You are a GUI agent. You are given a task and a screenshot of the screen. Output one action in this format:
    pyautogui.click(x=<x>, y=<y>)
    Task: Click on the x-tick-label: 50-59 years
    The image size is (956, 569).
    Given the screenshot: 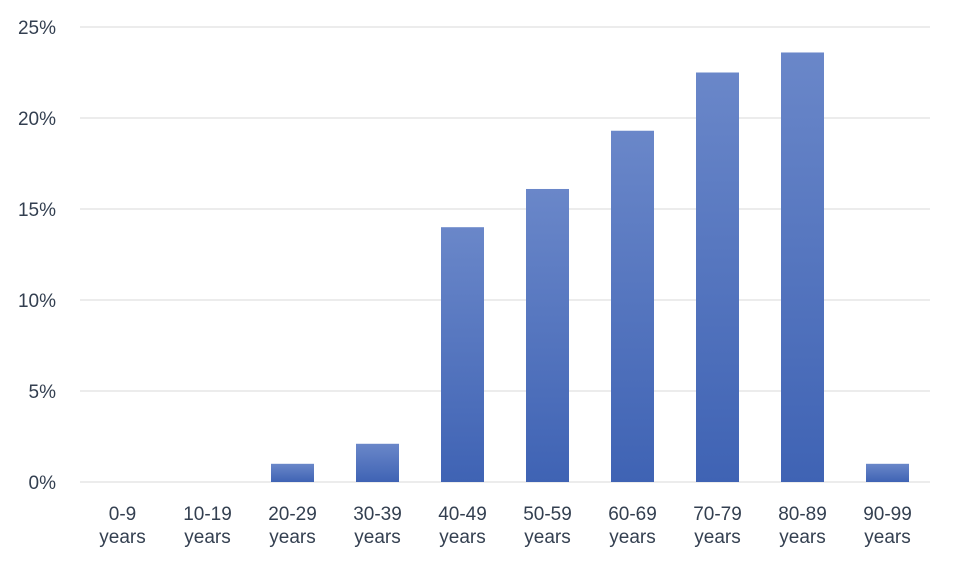 What is the action you would take?
    pyautogui.click(x=547, y=526)
    